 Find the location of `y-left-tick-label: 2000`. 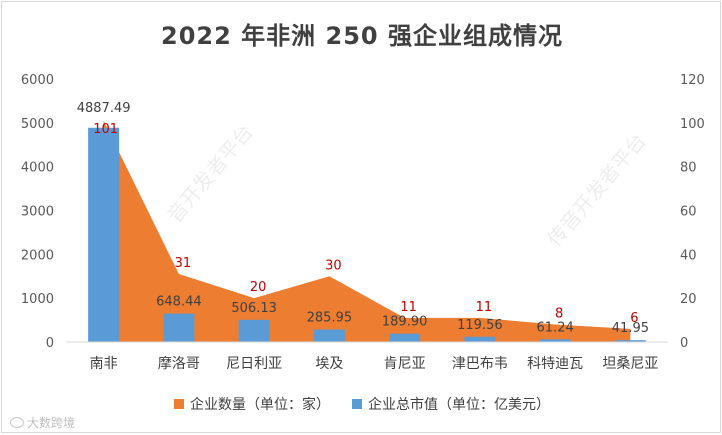

y-left-tick-label: 2000 is located at coordinates (37, 255).